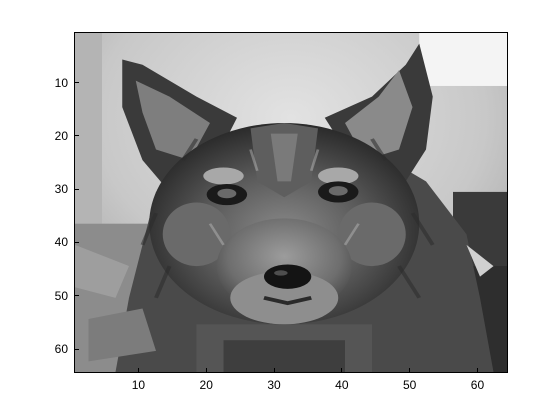 The width and height of the screenshot is (560, 420). Describe the element at coordinates (61, 349) in the screenshot. I see `y-tick-label: 60` at that location.